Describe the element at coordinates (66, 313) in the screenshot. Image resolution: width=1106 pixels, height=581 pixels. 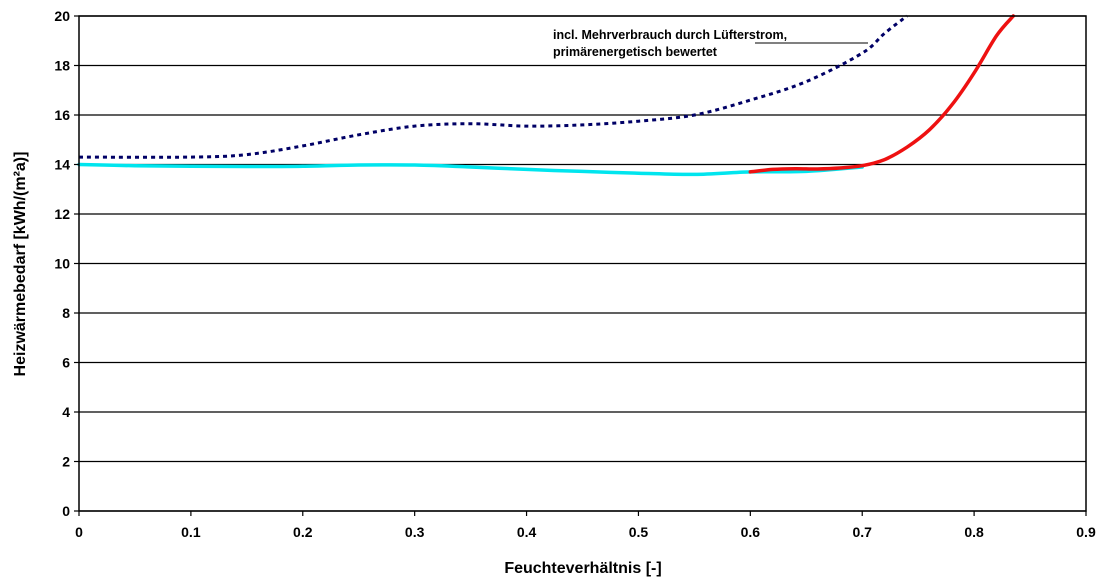
I see `y-tick-label: 8` at that location.